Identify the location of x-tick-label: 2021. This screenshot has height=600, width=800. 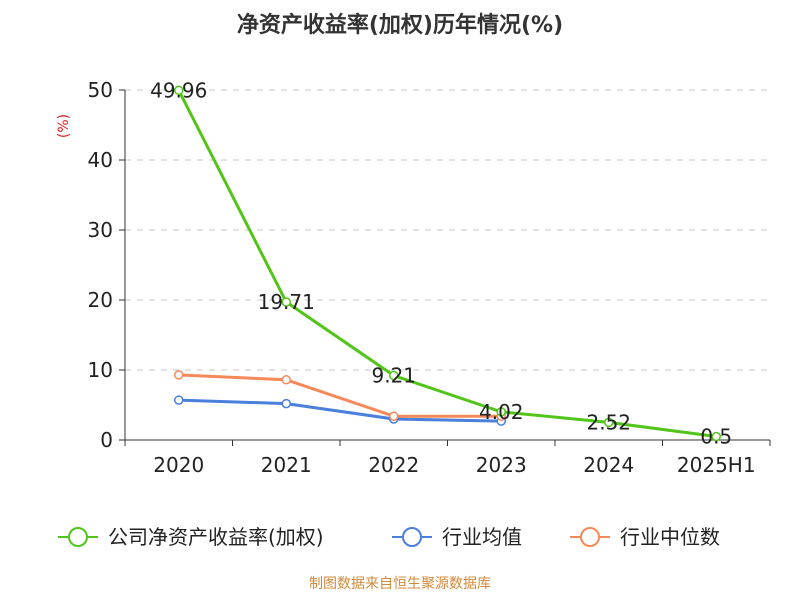
(286, 465).